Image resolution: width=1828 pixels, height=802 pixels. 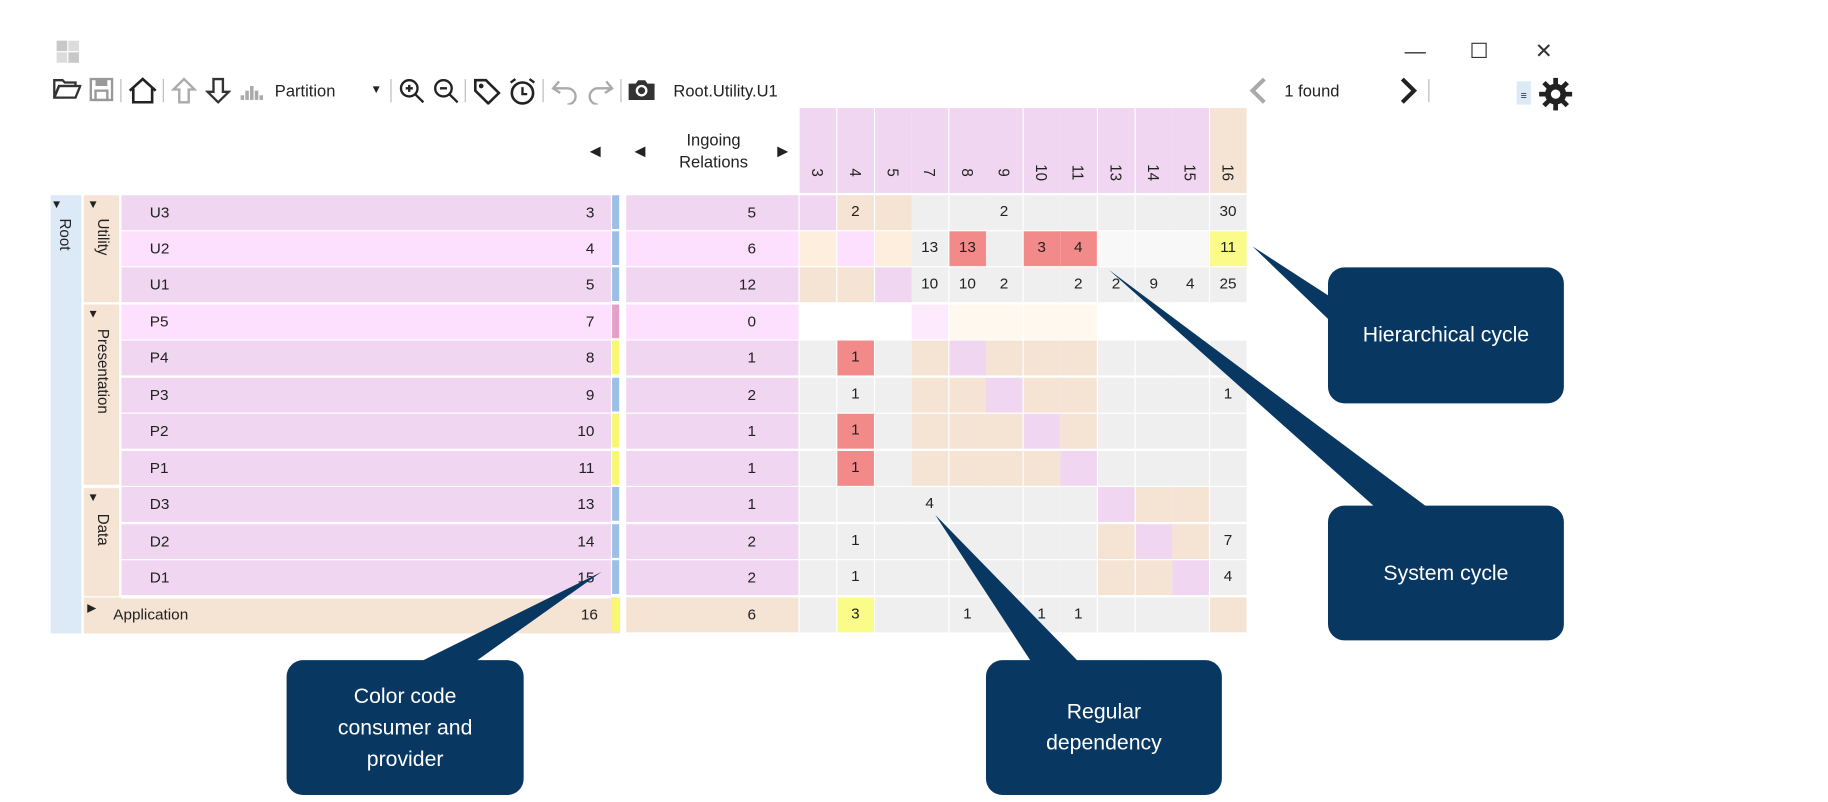 I want to click on utility-expand-icon: ▼, so click(x=93, y=205).